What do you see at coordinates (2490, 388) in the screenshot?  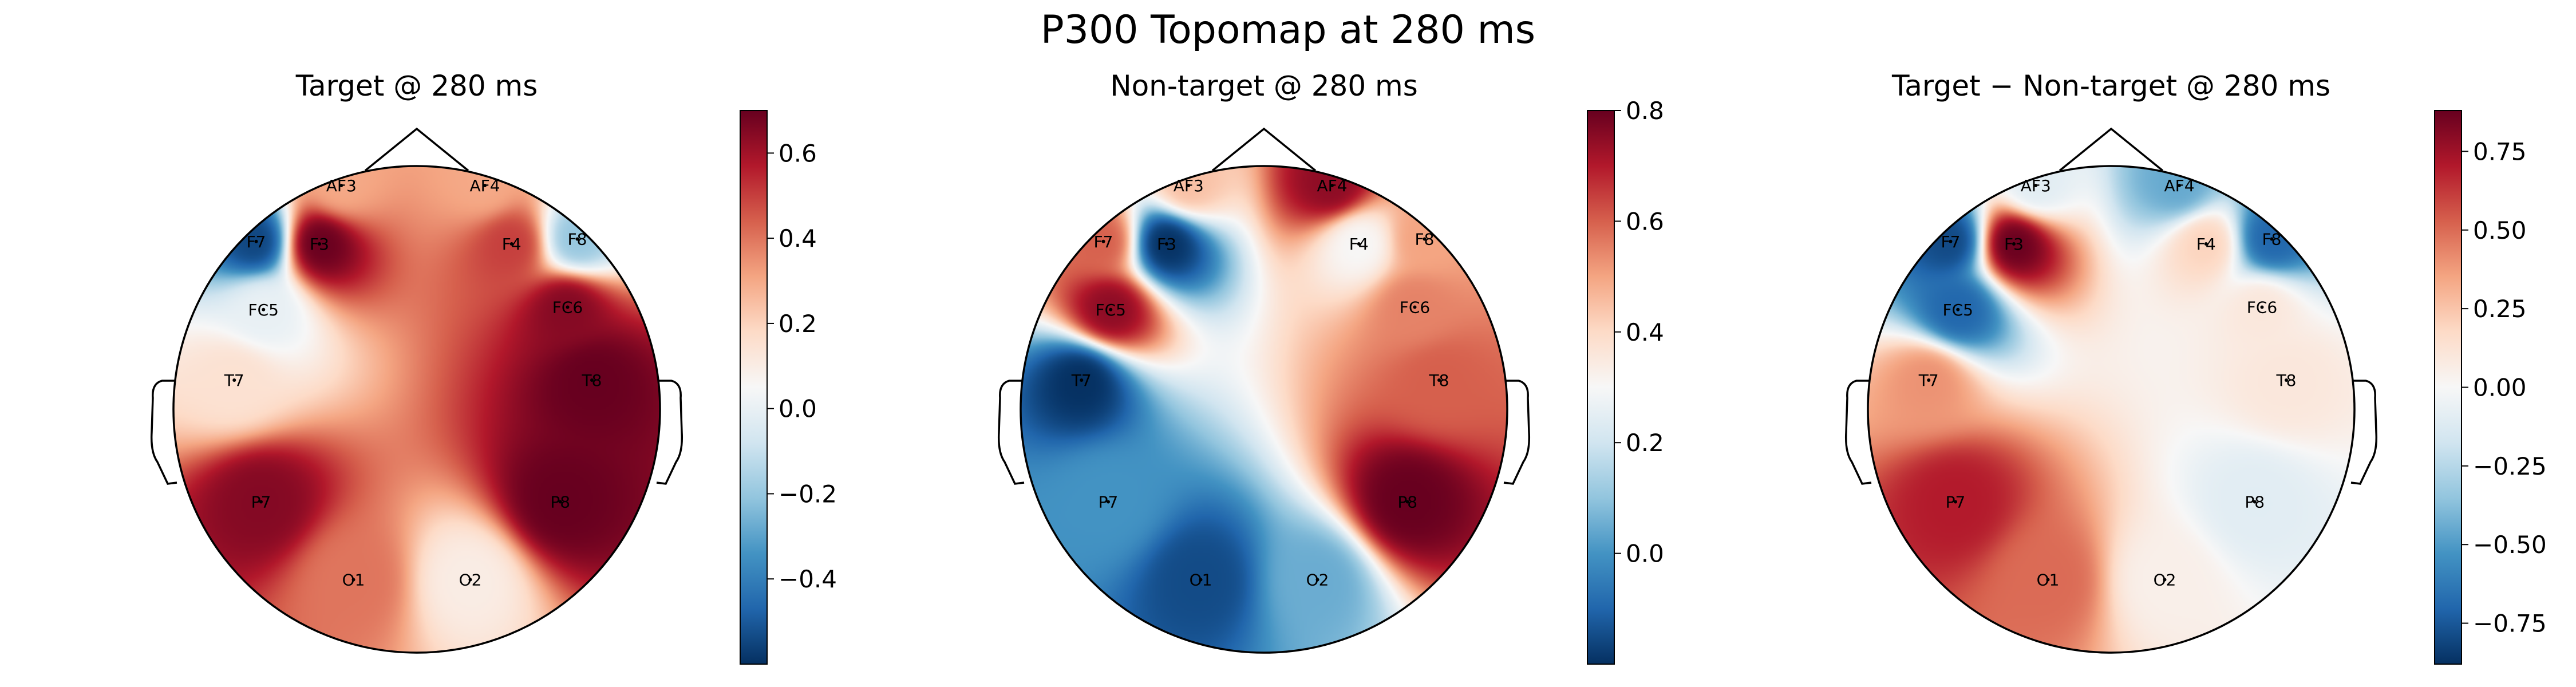 I see `colorbar-2: −0.75 −0.50 −0.25 0.00 0.25 0.50 0.75` at bounding box center [2490, 388].